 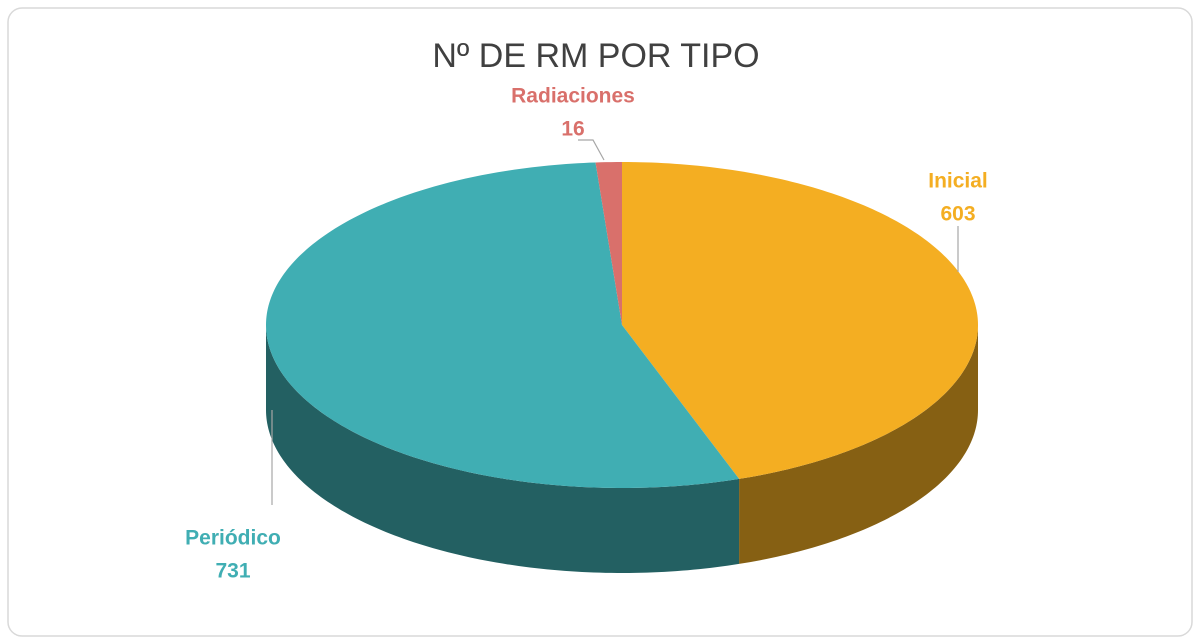 I want to click on data-label-value: 603, so click(x=957, y=214).